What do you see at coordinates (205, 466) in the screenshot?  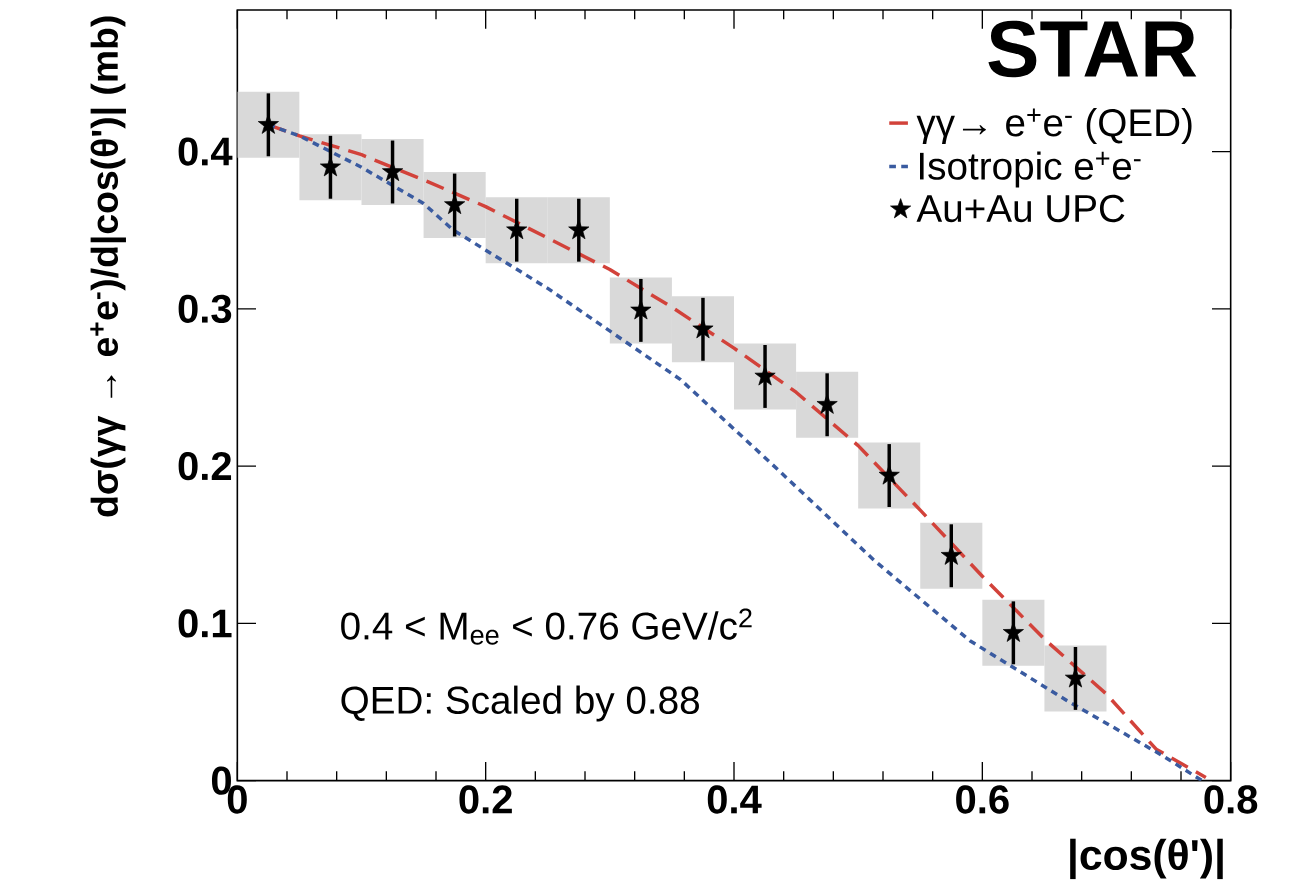 I see `y-tick-label: 0.2` at bounding box center [205, 466].